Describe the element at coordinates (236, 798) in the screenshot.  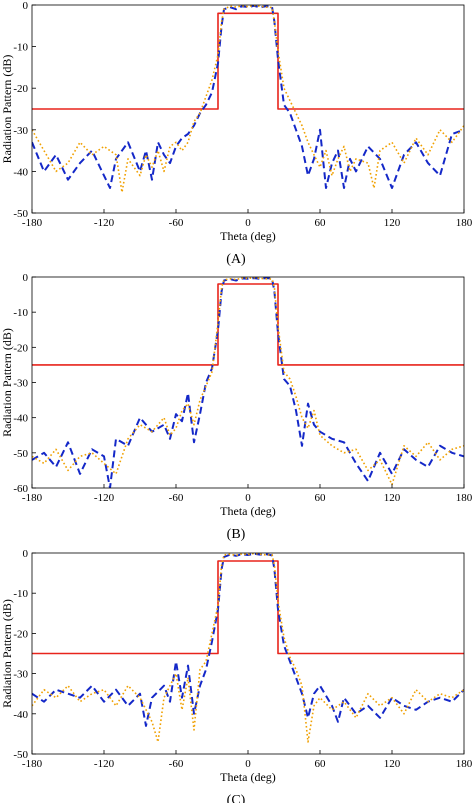
I see `panel-label: (C)` at that location.